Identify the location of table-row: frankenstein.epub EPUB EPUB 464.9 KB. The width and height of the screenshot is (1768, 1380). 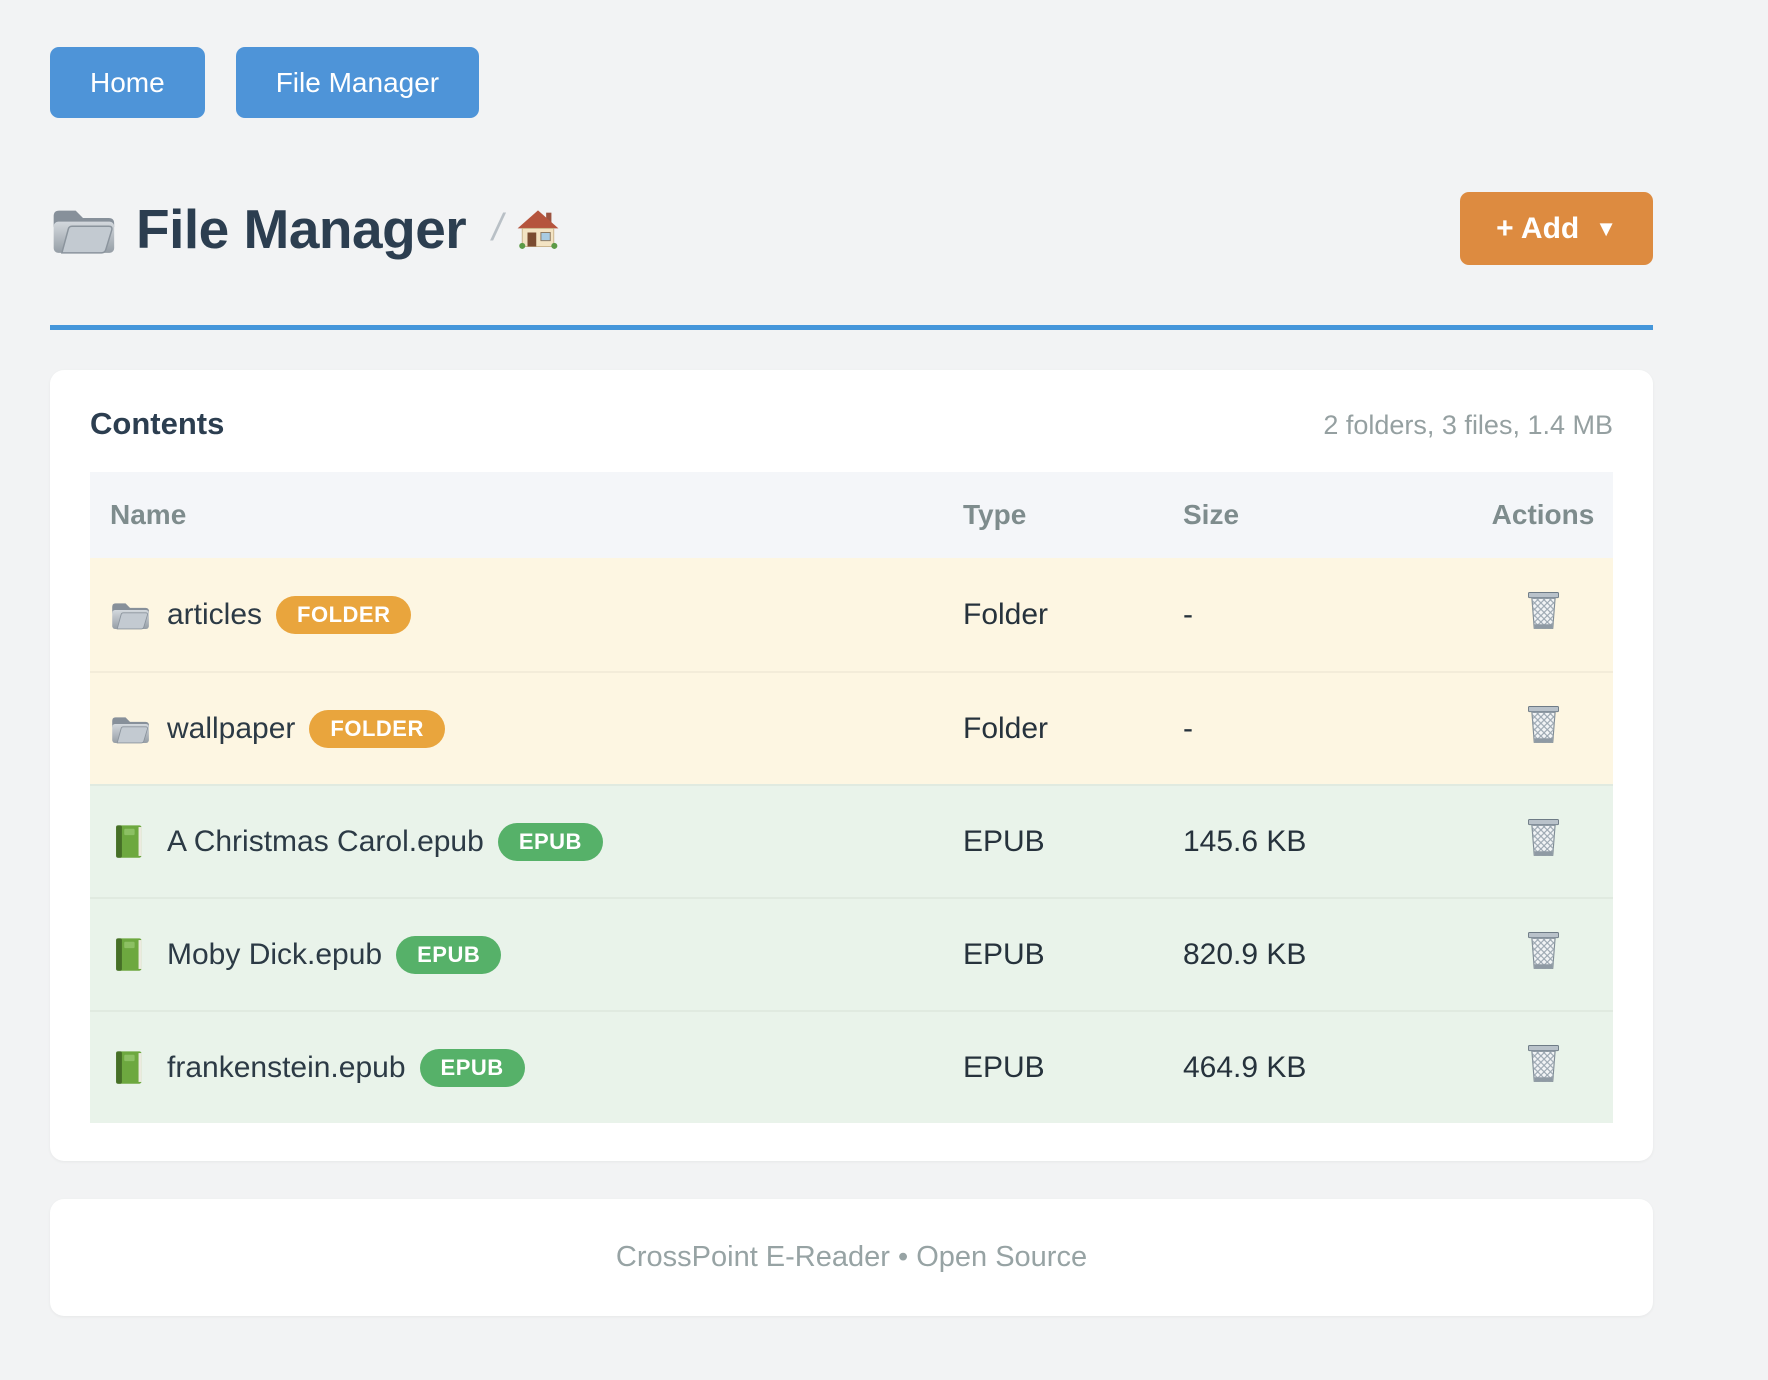
(851, 1066).